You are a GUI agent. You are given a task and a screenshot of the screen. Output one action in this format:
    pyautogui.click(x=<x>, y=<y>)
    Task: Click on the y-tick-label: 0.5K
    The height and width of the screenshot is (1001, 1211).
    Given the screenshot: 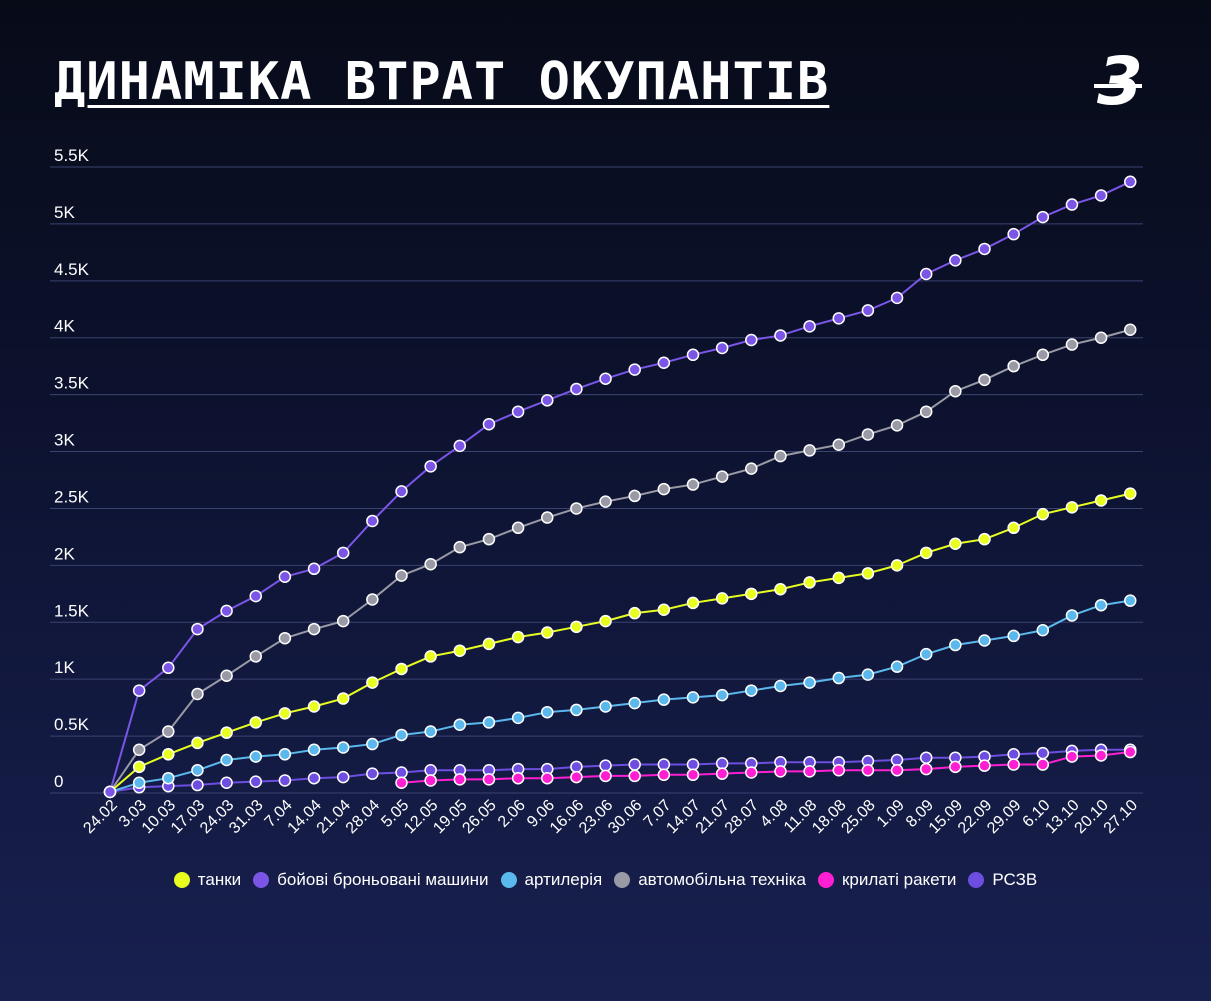 What is the action you would take?
    pyautogui.click(x=72, y=724)
    